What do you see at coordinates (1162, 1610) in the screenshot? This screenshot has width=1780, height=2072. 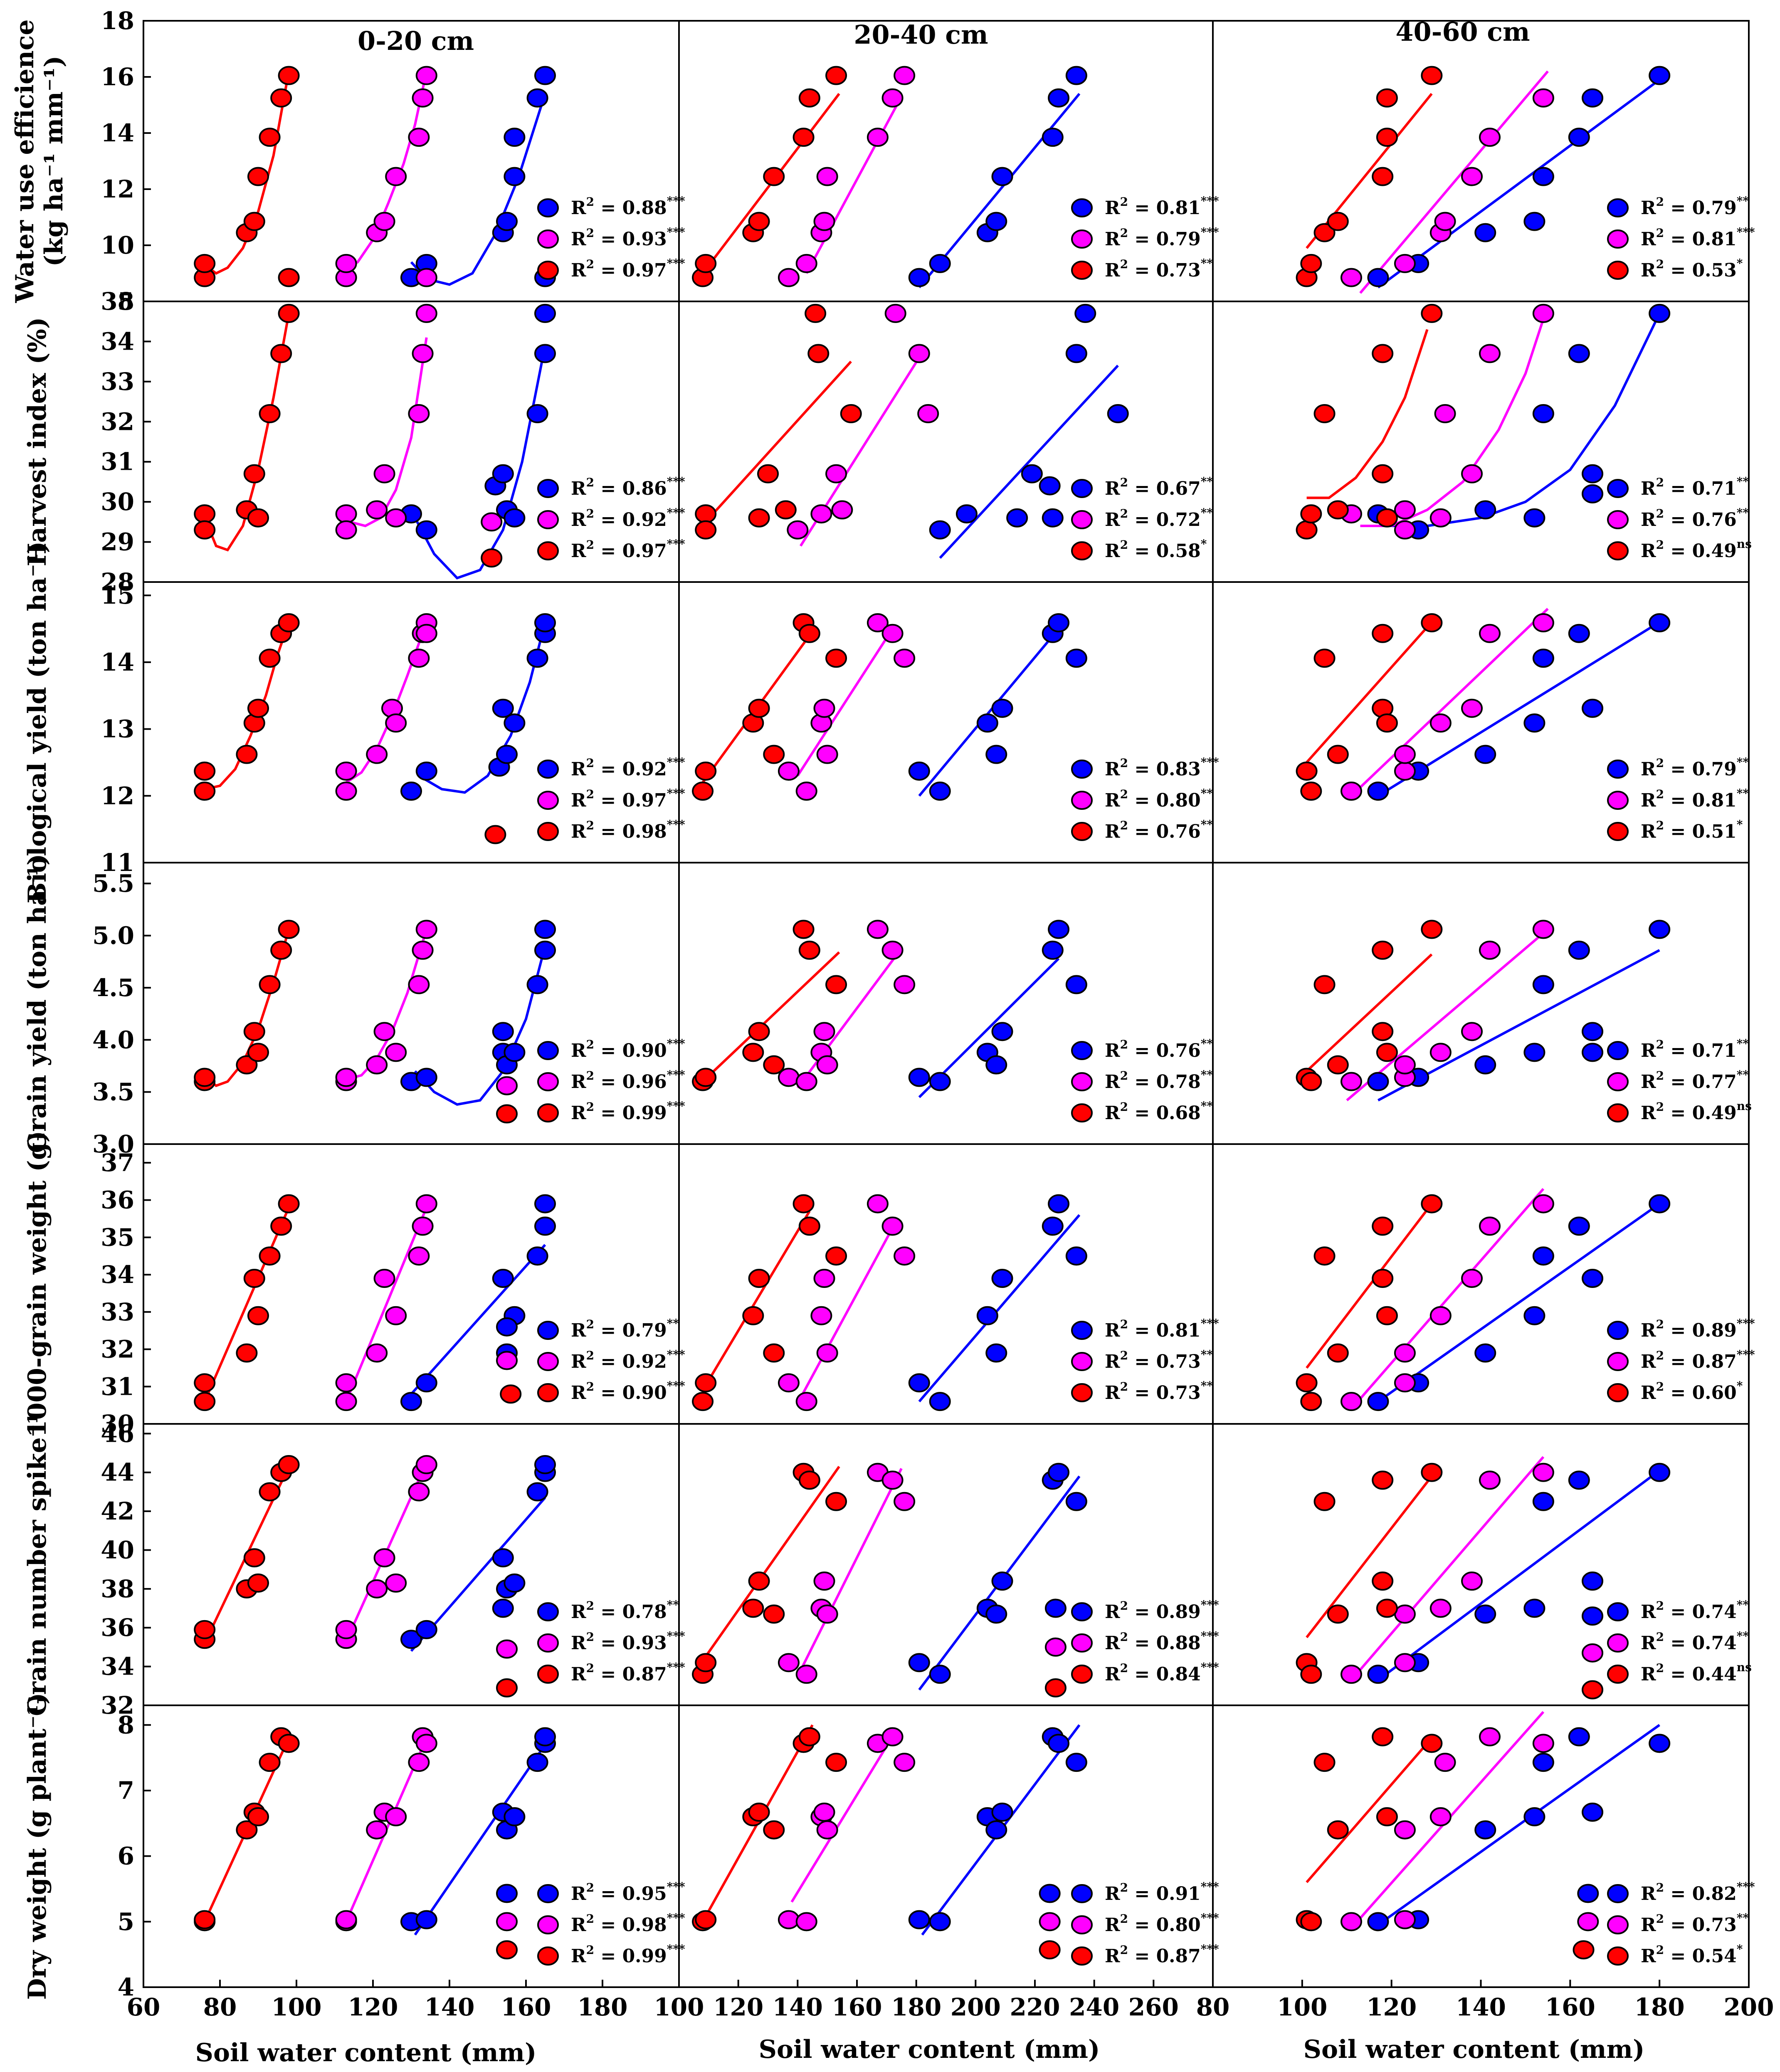 I see `r2-label-blue: R2 = 0.89***` at bounding box center [1162, 1610].